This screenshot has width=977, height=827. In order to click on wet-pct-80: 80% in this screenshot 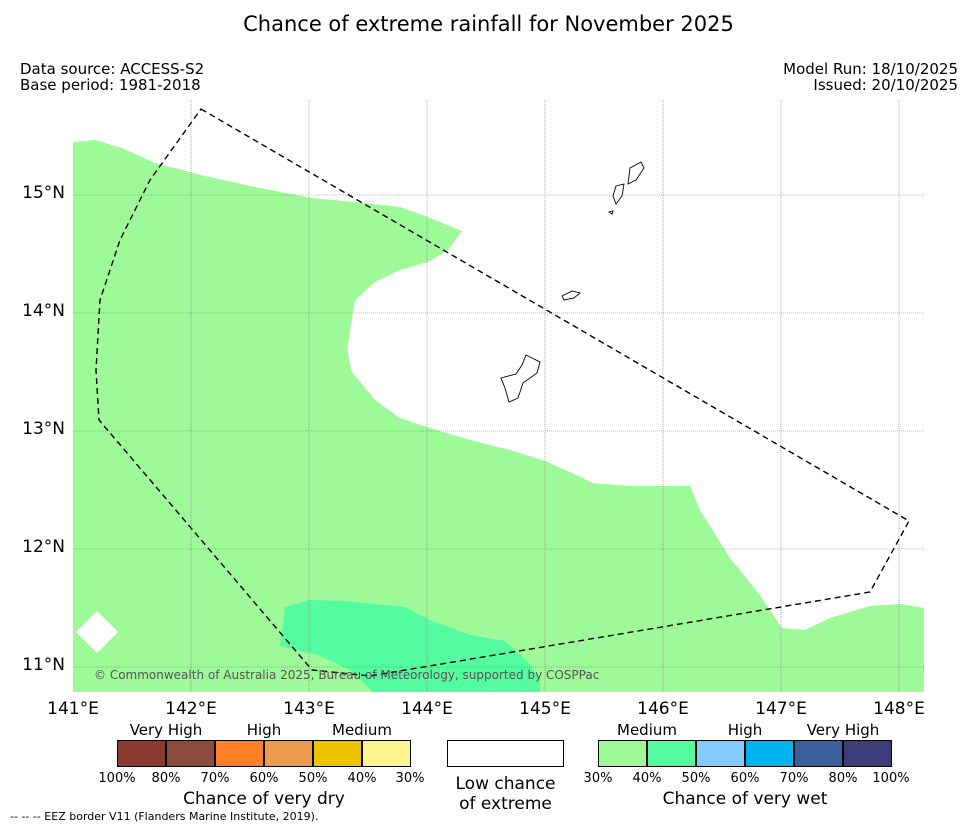, I will do `click(843, 778)`.